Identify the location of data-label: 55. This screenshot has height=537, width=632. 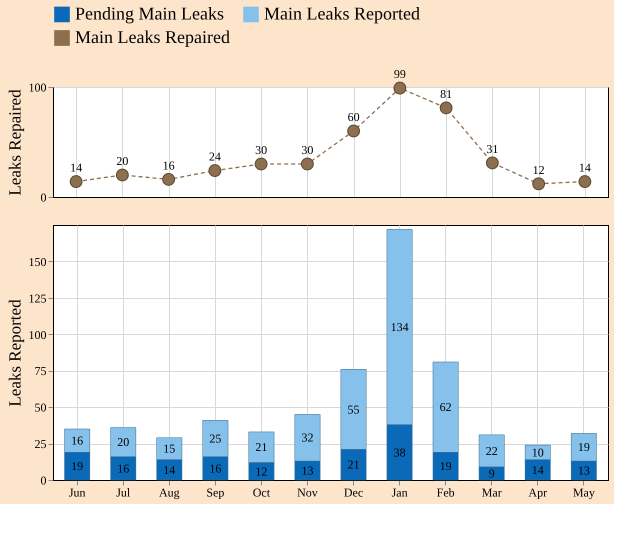
(354, 409).